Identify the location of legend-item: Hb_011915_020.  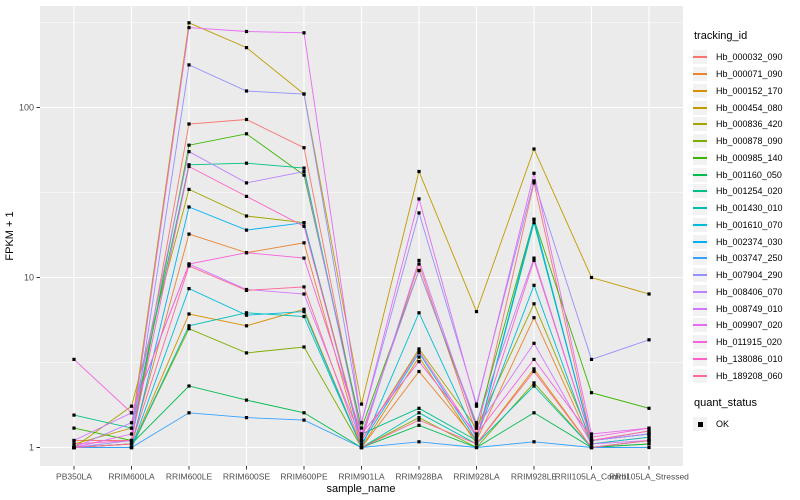
(738, 342).